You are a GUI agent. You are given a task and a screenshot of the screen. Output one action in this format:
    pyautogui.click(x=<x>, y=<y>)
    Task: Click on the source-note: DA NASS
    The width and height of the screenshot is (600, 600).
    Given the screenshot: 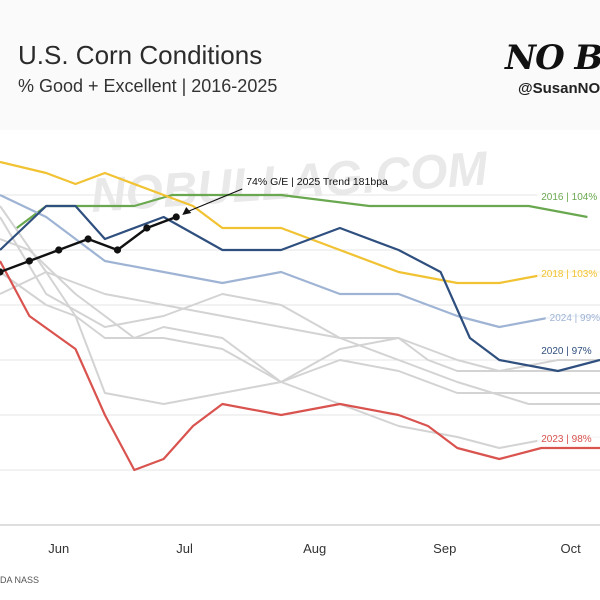 What is the action you would take?
    pyautogui.click(x=20, y=580)
    